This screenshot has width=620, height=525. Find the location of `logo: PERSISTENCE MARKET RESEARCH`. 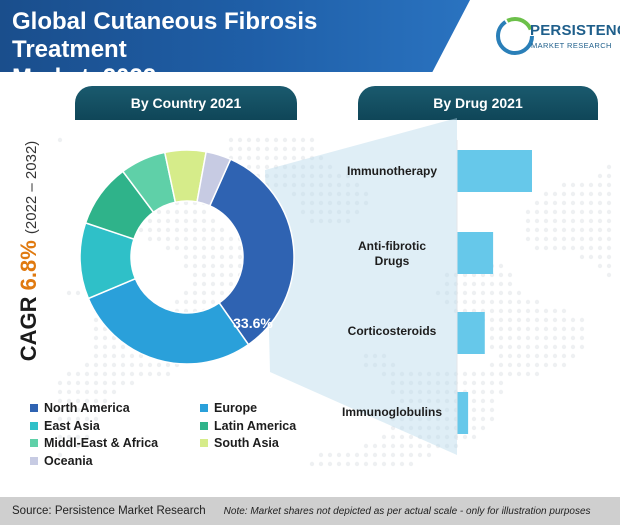

logo: PERSISTENCE MARKET RESEARCH is located at coordinates (556, 37).